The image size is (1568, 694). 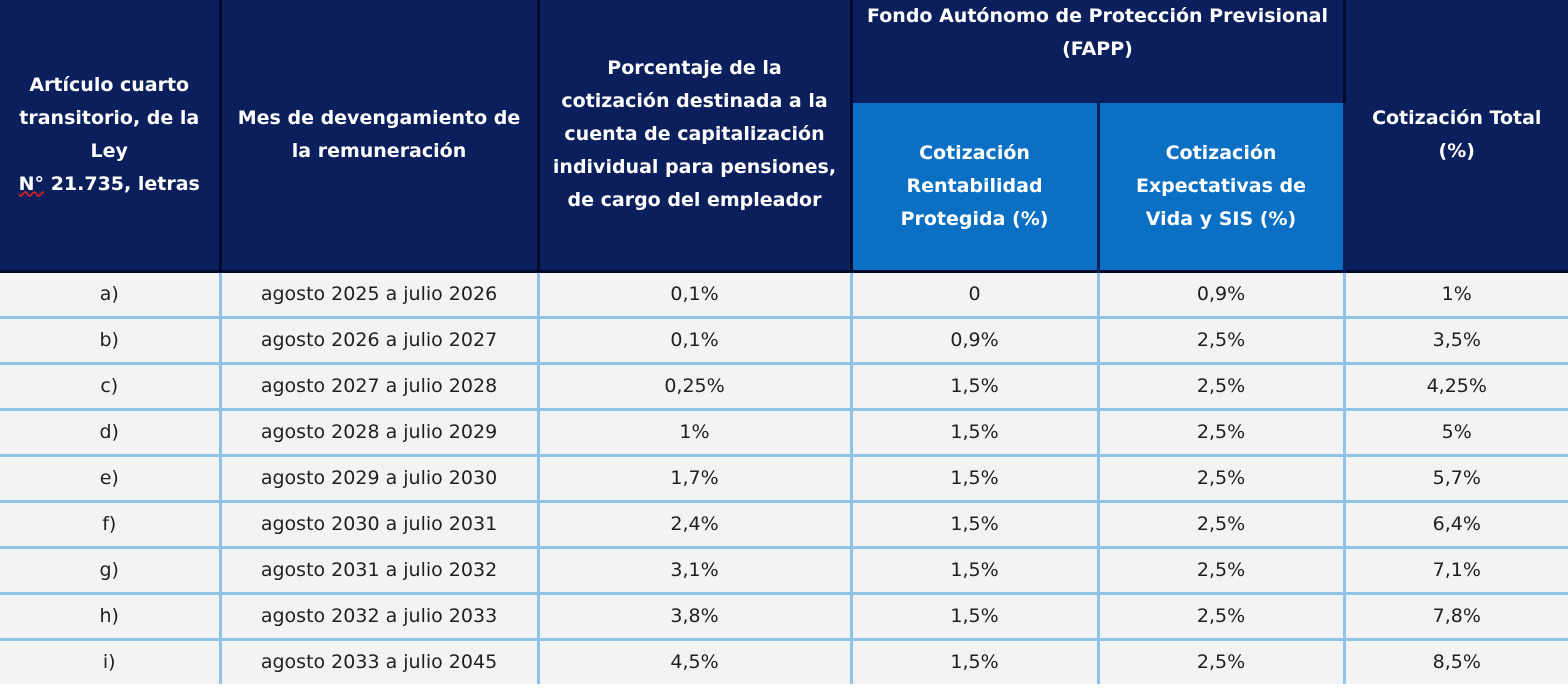 What do you see at coordinates (975, 339) in the screenshot?
I see `cell-rentabilidad: 0,9%` at bounding box center [975, 339].